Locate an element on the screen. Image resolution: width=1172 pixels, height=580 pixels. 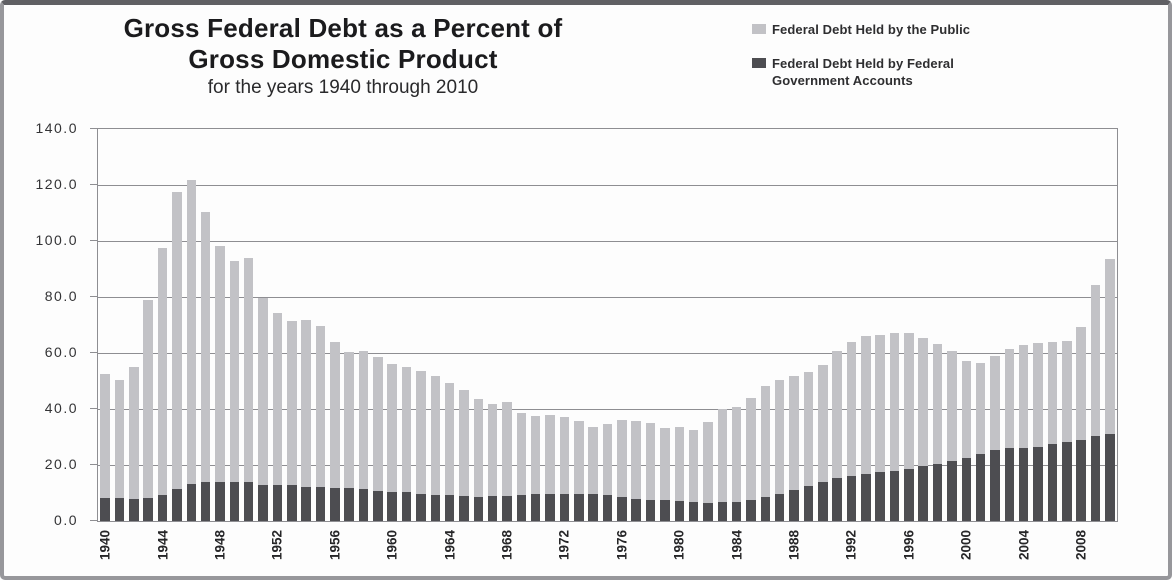
x-axis-tick-label: 1968 is located at coordinates (507, 545).